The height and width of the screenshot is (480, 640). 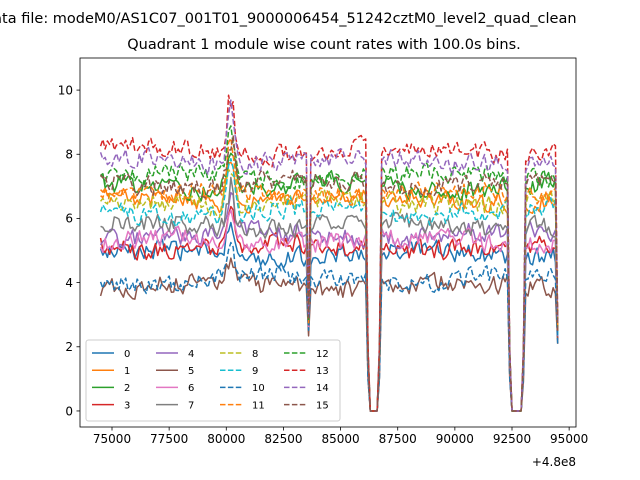 What do you see at coordinates (69, 411) in the screenshot?
I see `y-tick-label: 0` at bounding box center [69, 411].